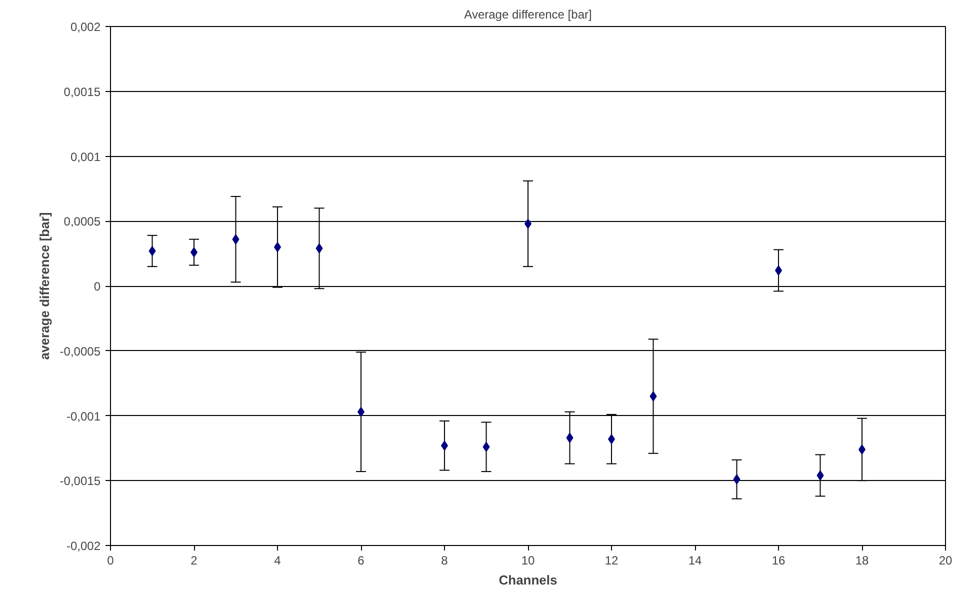 This screenshot has width=966, height=596. What do you see at coordinates (110, 561) in the screenshot?
I see `x-tick-label: 0` at bounding box center [110, 561].